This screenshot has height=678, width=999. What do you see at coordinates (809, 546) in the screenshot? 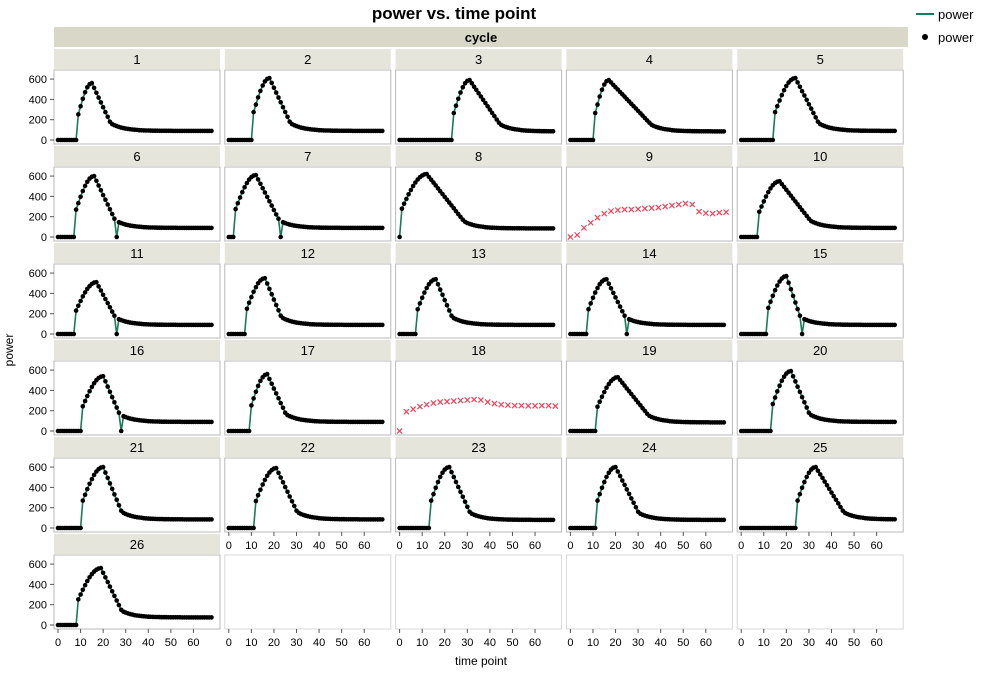
I see `x-tick-label-30: 30` at bounding box center [809, 546].